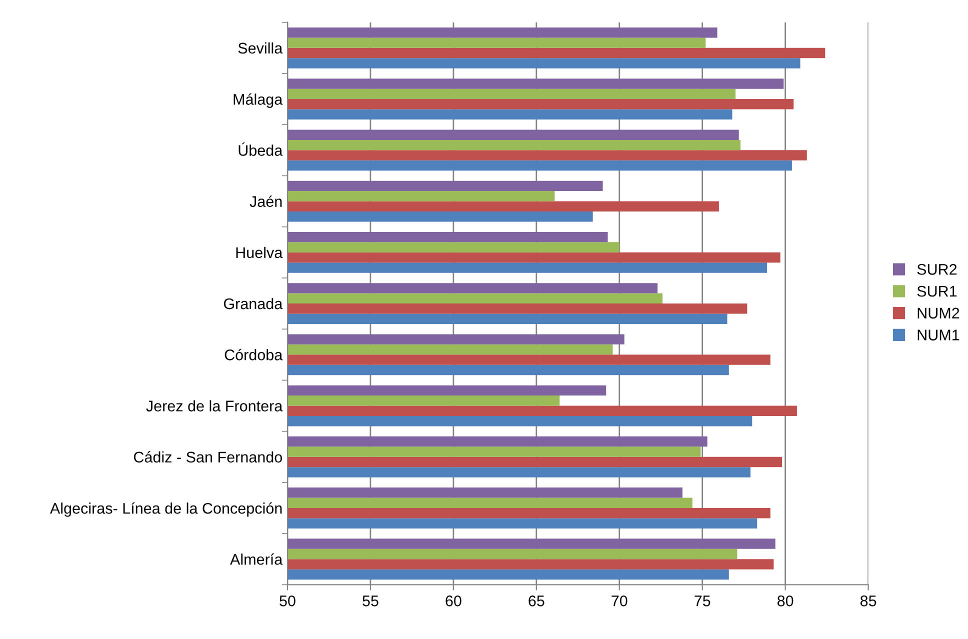 This screenshot has width=968, height=639. Describe the element at coordinates (454, 601) in the screenshot. I see `x-tick-label: 60` at that location.